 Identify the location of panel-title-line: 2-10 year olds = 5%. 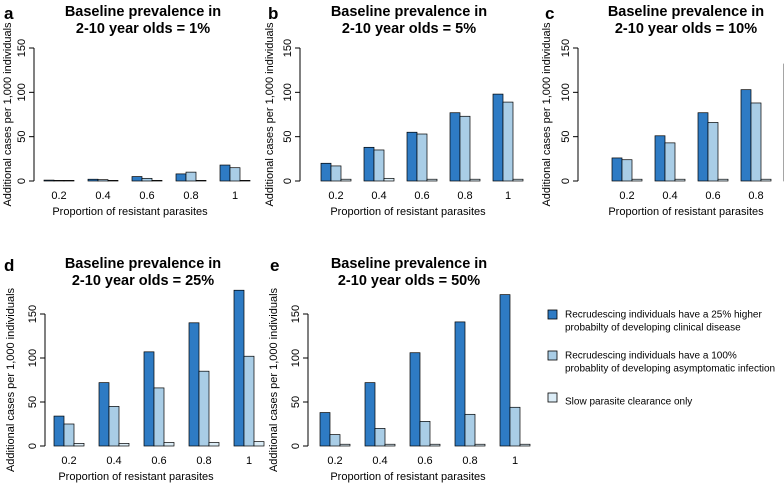
(409, 29).